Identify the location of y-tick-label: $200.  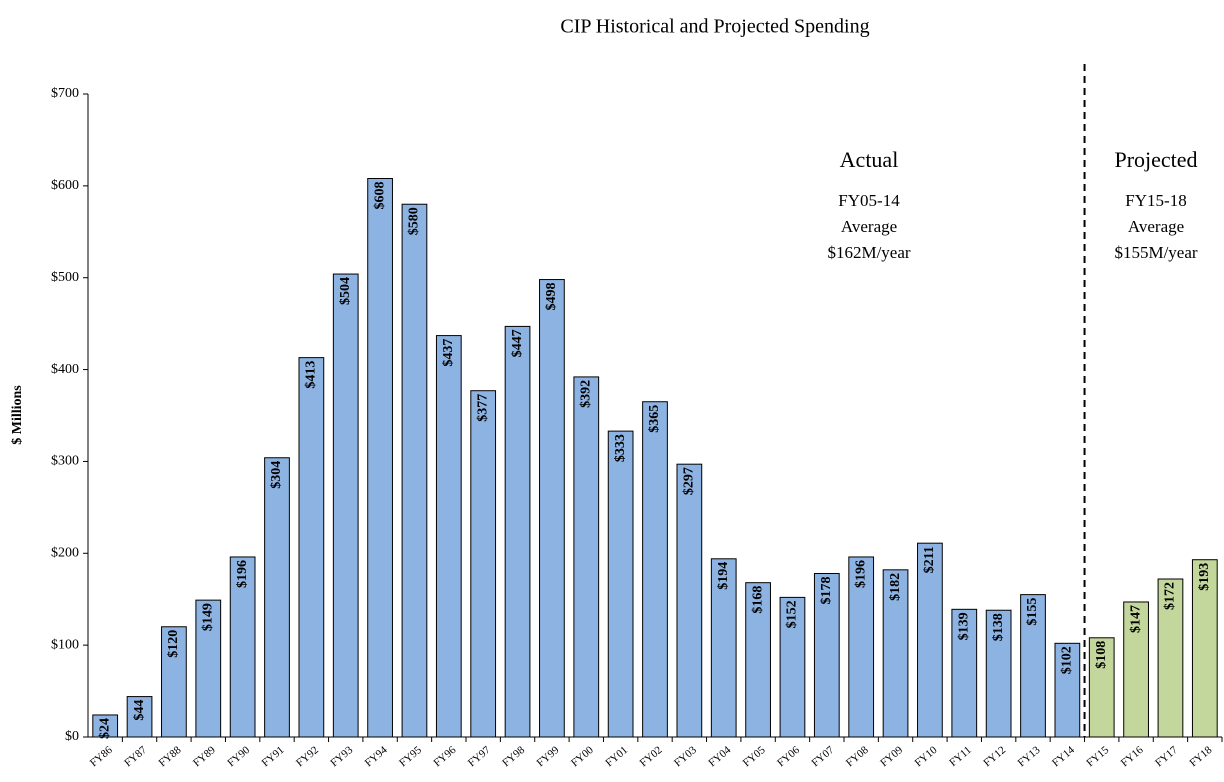
(65, 553).